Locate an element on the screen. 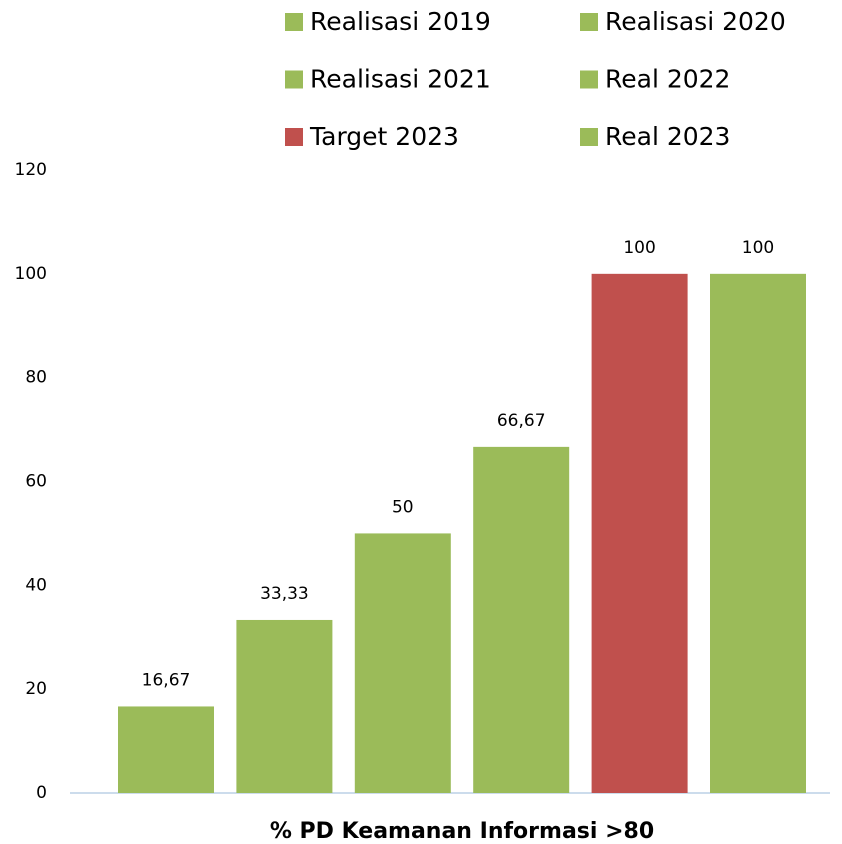  y-tick-label: 120 is located at coordinates (31, 170).